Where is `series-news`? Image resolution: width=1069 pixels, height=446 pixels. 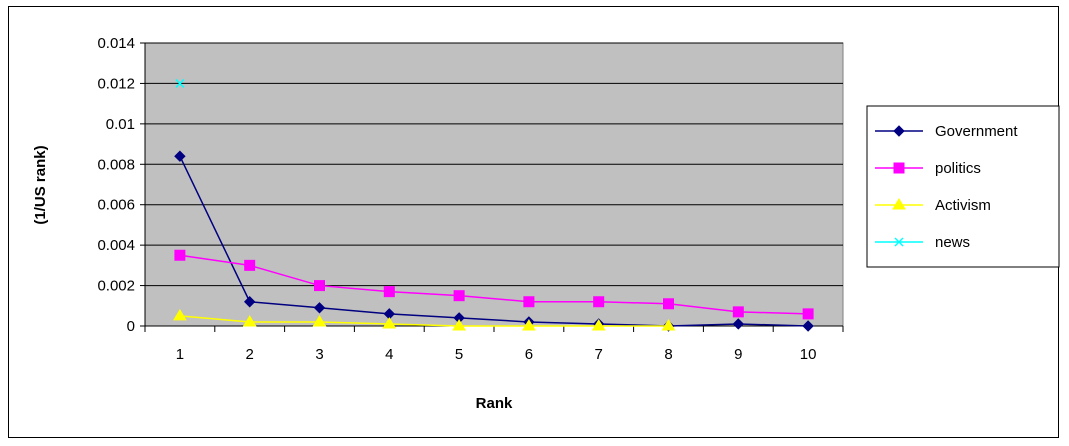
series-news is located at coordinates (180, 83).